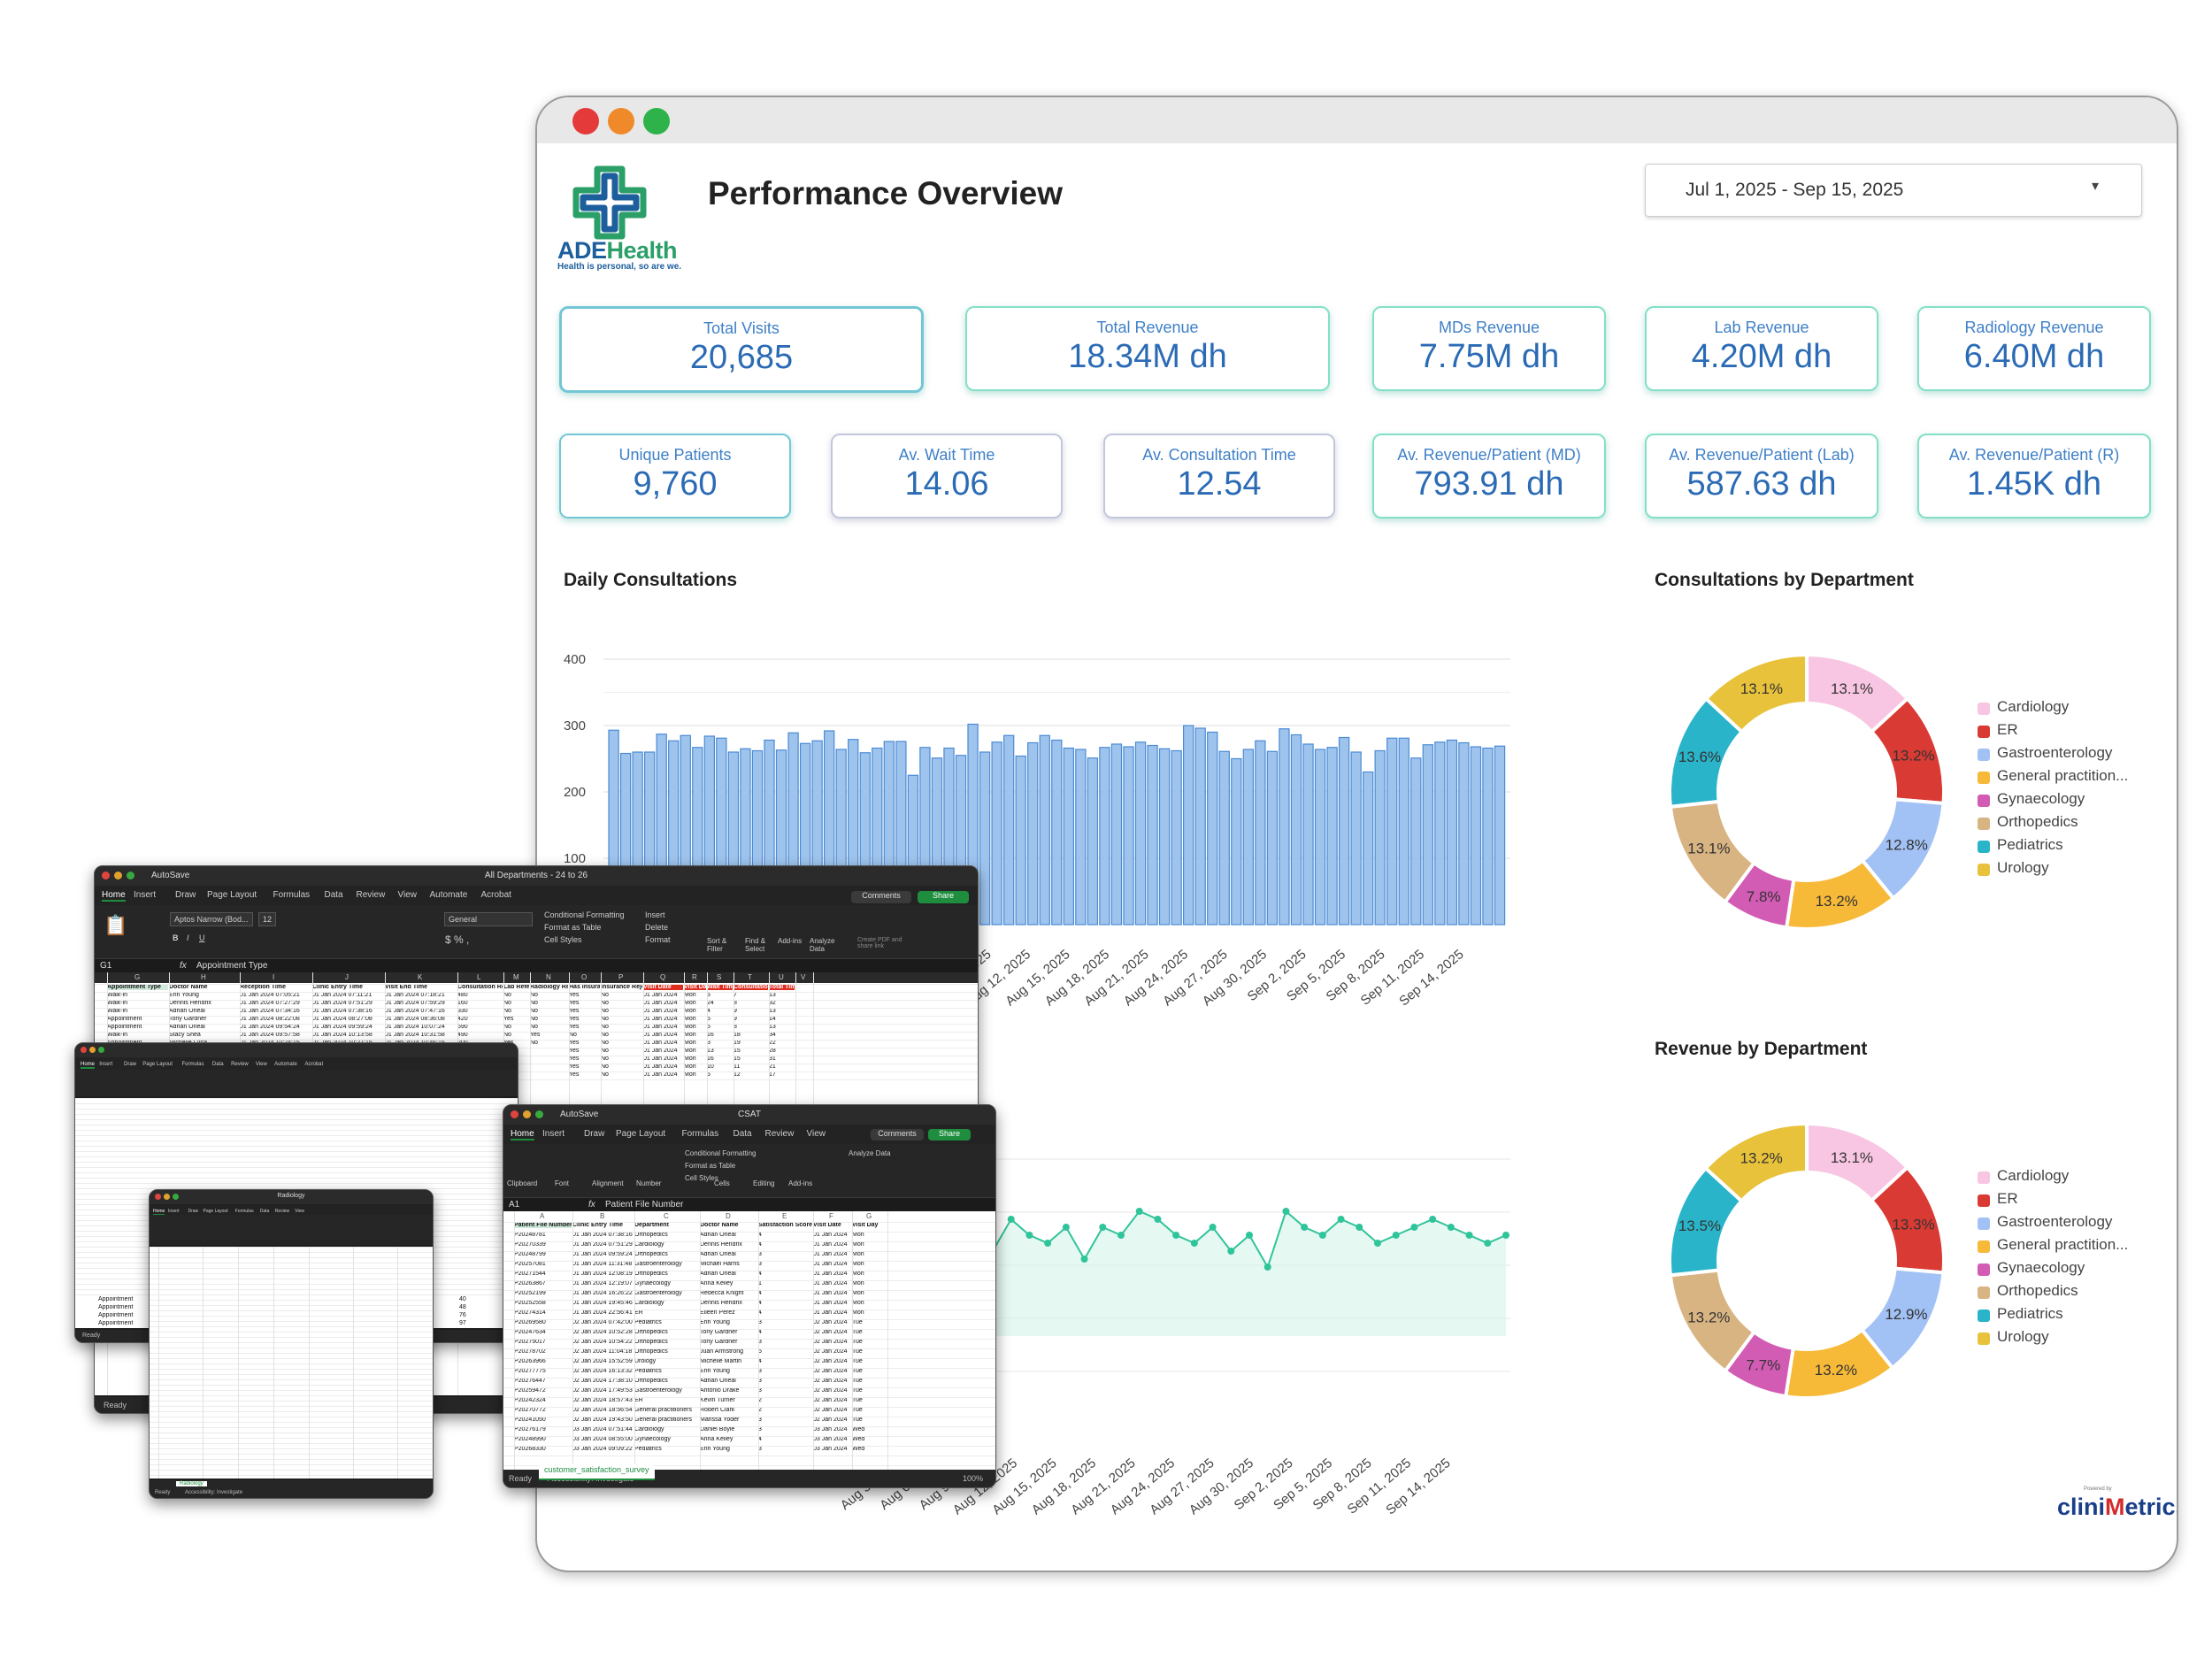 The height and width of the screenshot is (1659, 2212). I want to click on table-cell: Yes, so click(574, 995).